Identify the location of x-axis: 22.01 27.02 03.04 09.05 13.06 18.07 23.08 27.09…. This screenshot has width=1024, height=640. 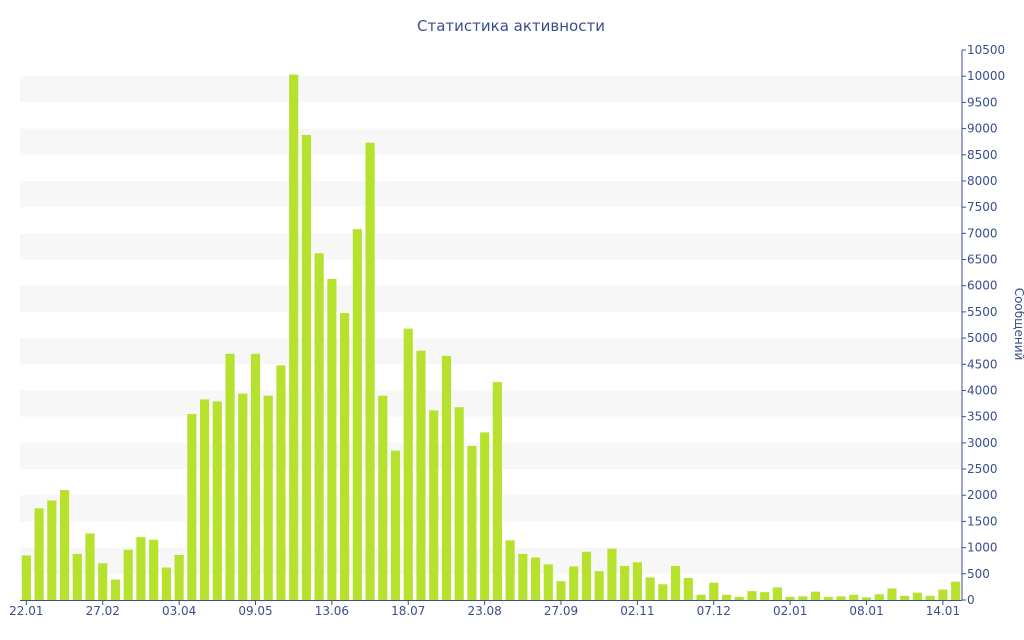
(485, 609).